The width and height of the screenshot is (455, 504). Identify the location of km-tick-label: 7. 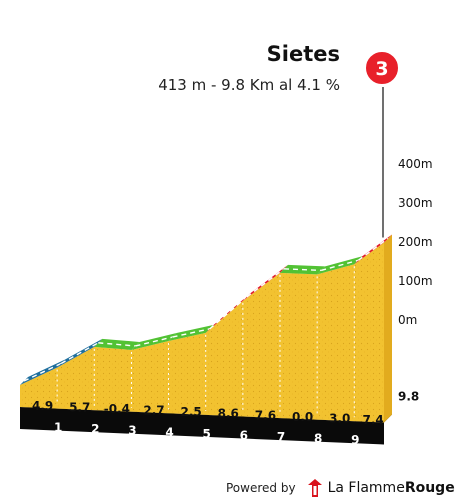
(281, 437).